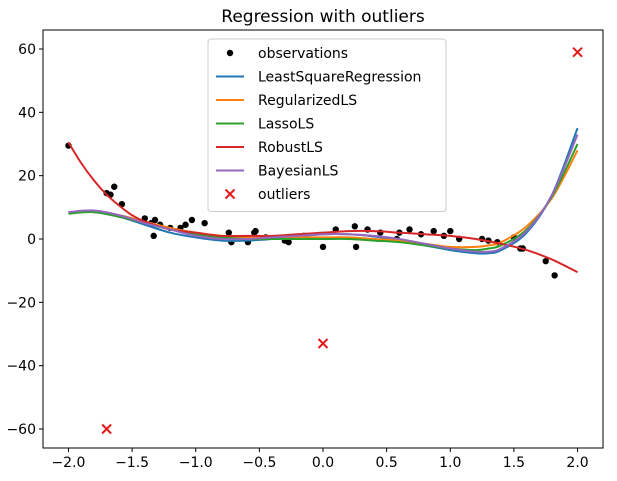  Describe the element at coordinates (68, 463) in the screenshot. I see `x-tick-label: −2.0` at that location.